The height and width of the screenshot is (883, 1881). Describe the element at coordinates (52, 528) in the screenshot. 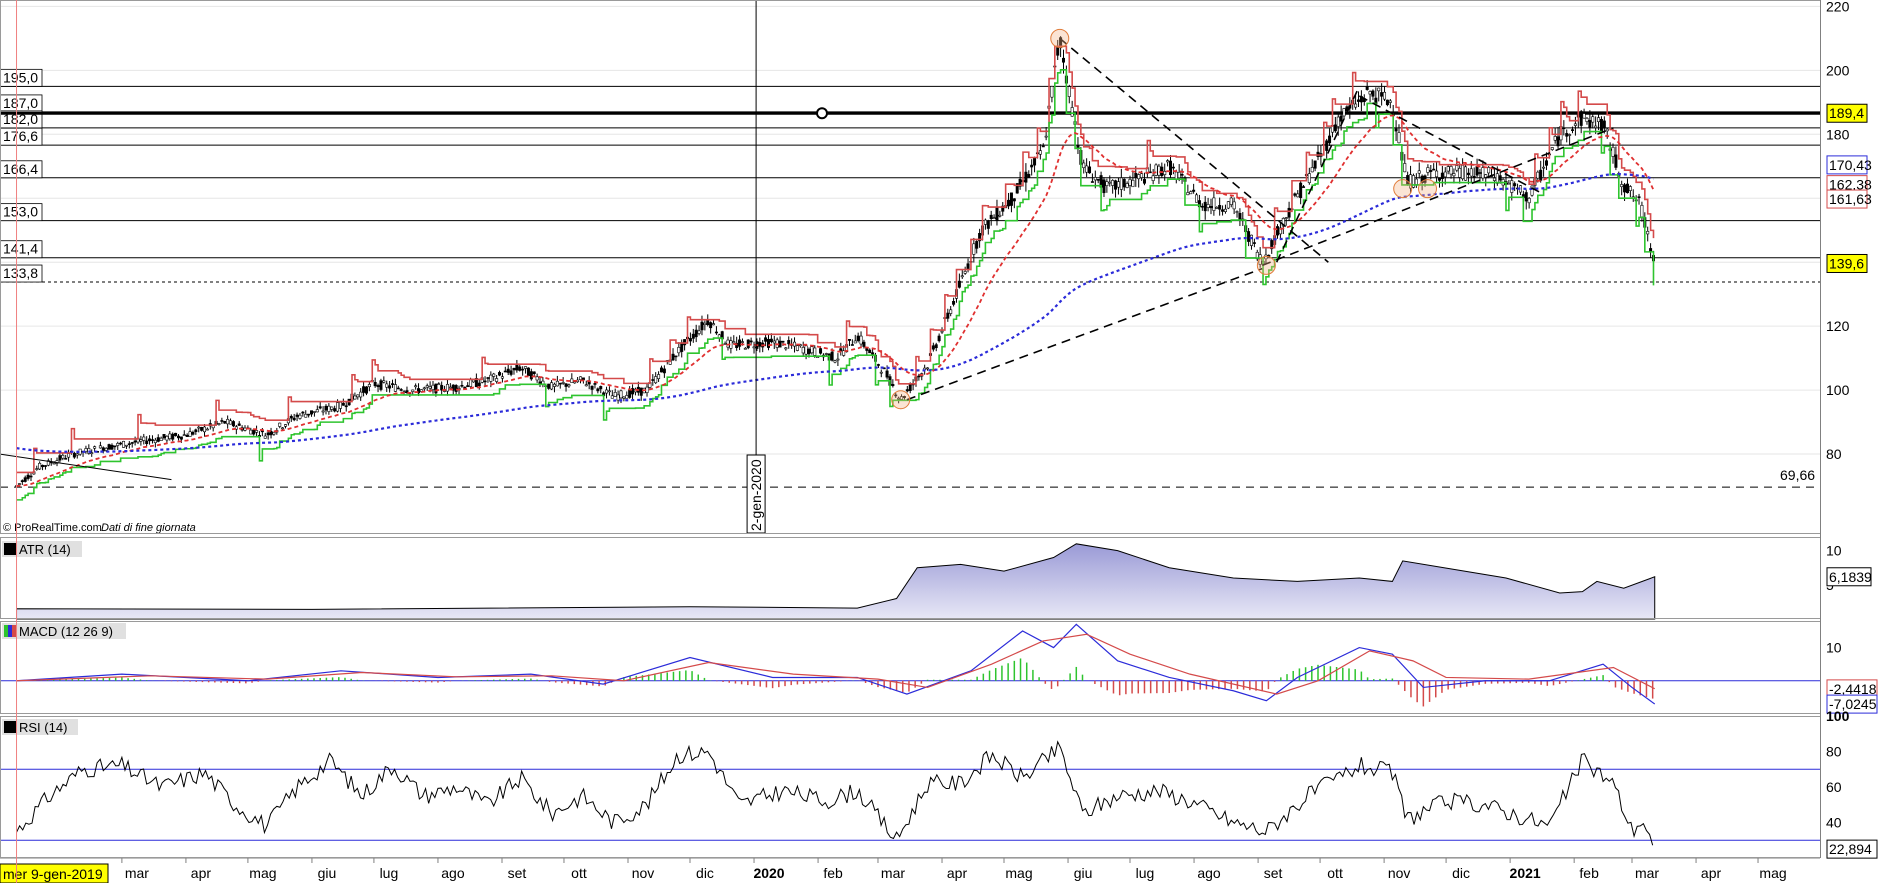

I see `source-label: © ProRealTime.com` at that location.